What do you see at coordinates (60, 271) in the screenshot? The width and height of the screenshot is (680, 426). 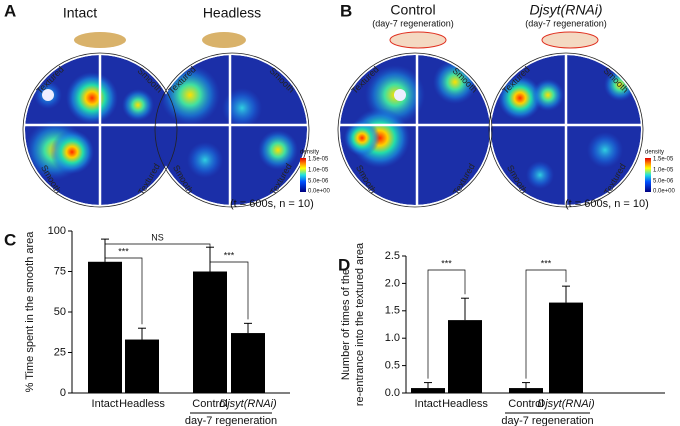 I see `y-tick-label: 75` at bounding box center [60, 271].